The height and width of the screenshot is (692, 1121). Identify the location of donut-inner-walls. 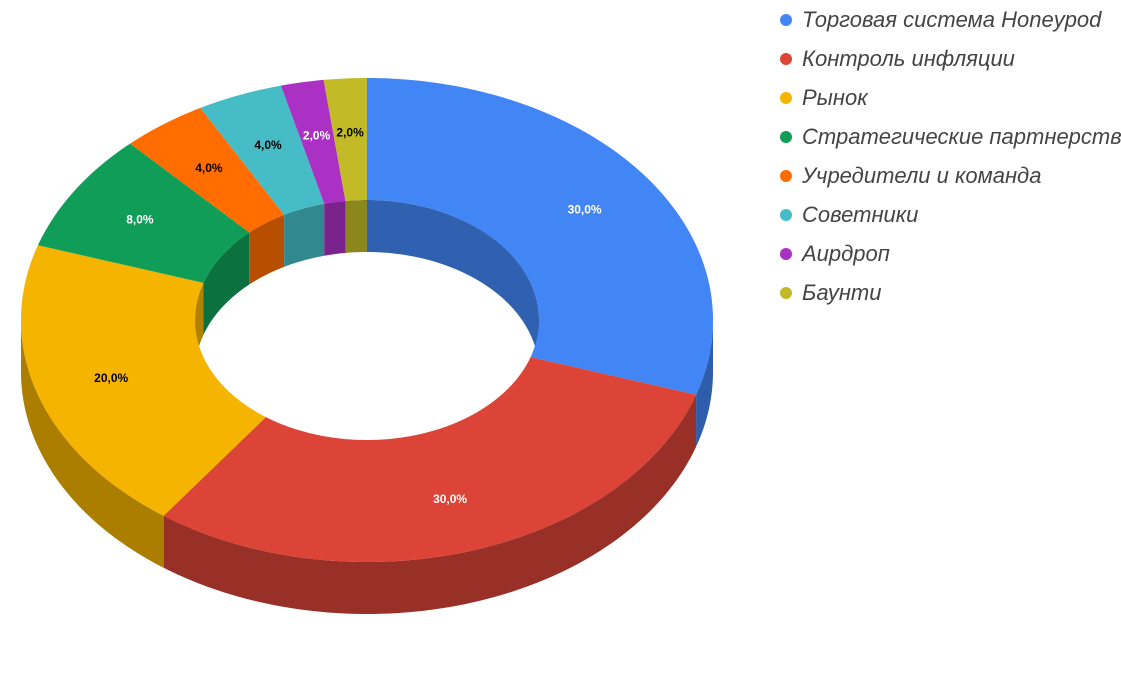
(367, 286).